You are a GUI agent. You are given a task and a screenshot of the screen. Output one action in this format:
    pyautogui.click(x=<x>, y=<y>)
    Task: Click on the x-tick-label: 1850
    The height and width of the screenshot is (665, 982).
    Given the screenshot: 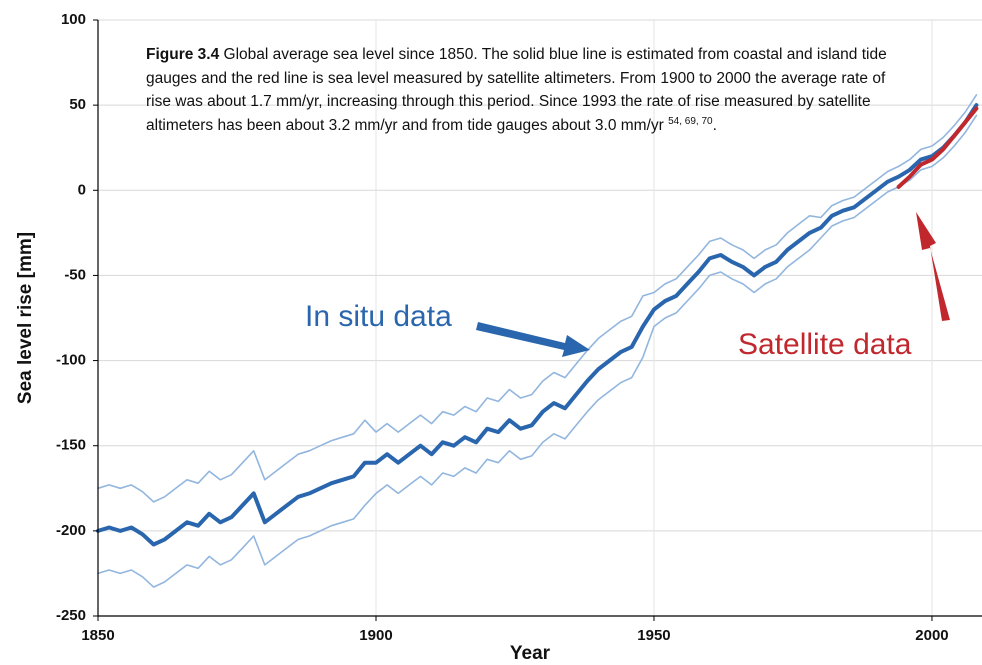 What is the action you would take?
    pyautogui.click(x=97, y=635)
    